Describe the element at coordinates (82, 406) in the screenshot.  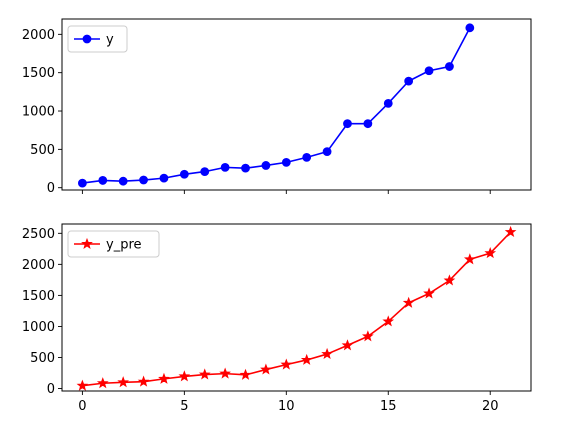
I see `x-tick-label: 0` at that location.